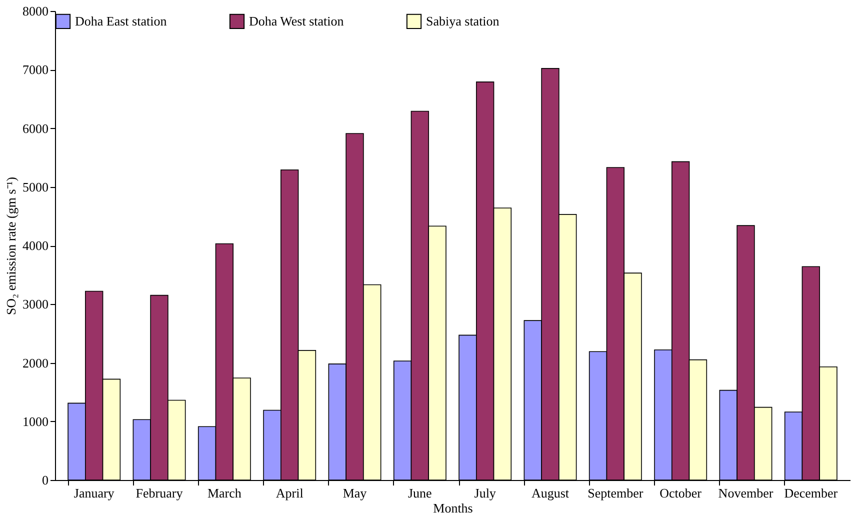 Image resolution: width=855 pixels, height=520 pixels. What do you see at coordinates (160, 493) in the screenshot?
I see `x-tick-label: February` at bounding box center [160, 493].